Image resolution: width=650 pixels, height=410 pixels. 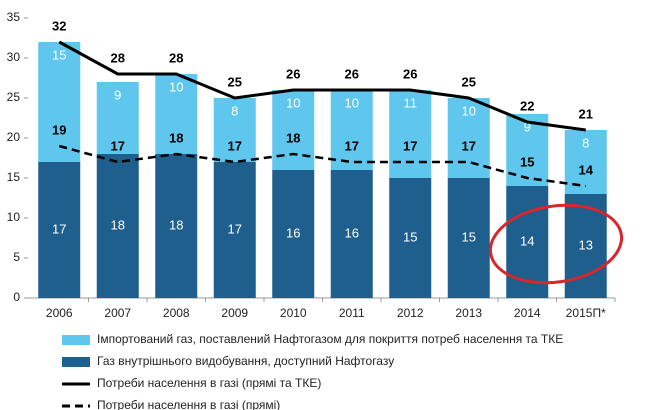 What do you see at coordinates (14, 177) in the screenshot?
I see `y-tick-label: 15` at bounding box center [14, 177].